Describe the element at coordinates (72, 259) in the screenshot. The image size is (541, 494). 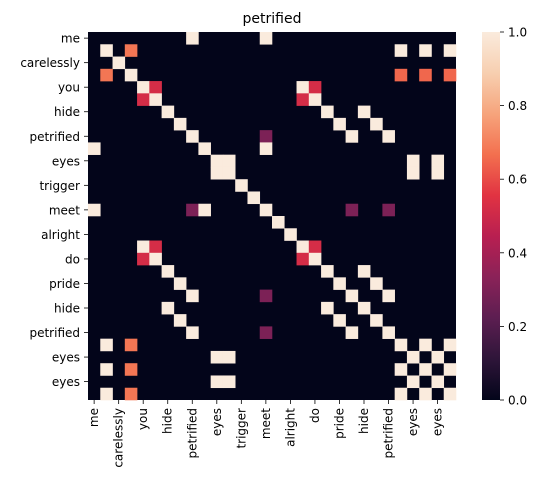
I see `y-tick-label: do` at that location.